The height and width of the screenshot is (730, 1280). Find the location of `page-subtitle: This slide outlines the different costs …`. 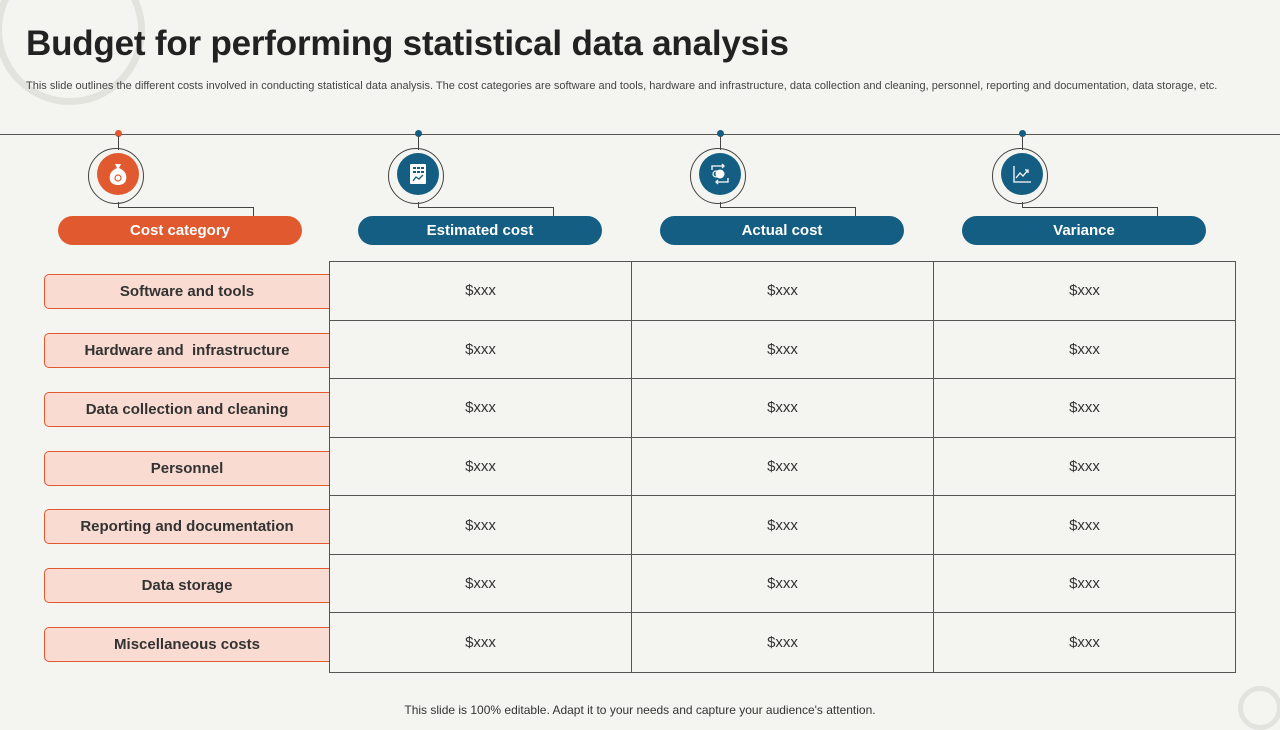

page-subtitle: This slide outlines the different costs … is located at coordinates (622, 86).